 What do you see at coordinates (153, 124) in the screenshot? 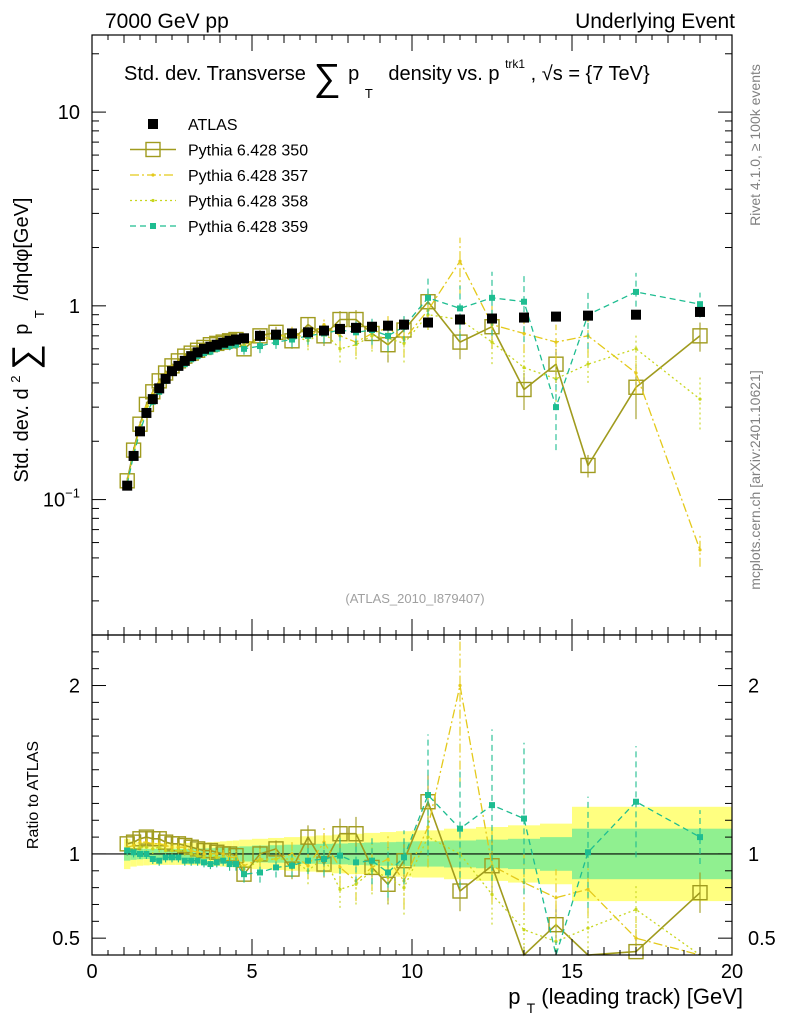
I see `legend-atlas-marker` at bounding box center [153, 124].